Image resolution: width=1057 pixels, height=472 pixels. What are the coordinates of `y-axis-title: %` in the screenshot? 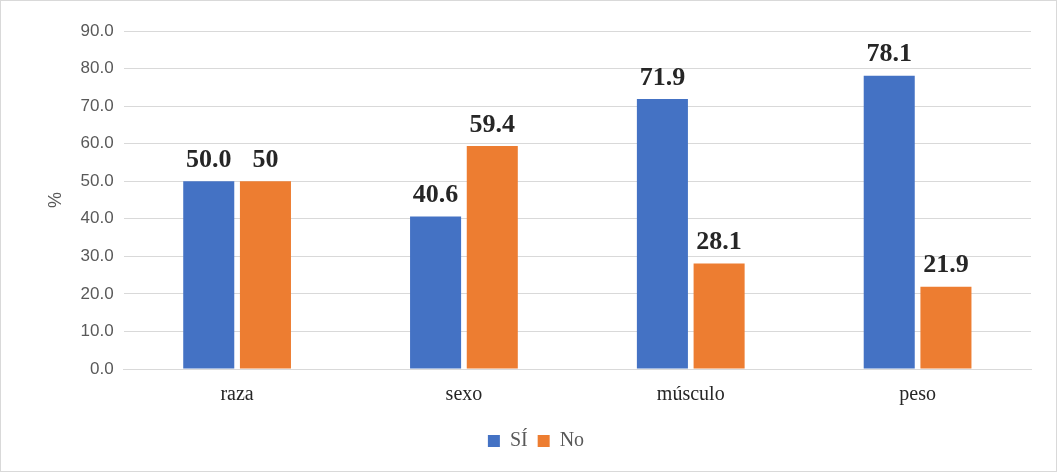 It's located at (54, 200).